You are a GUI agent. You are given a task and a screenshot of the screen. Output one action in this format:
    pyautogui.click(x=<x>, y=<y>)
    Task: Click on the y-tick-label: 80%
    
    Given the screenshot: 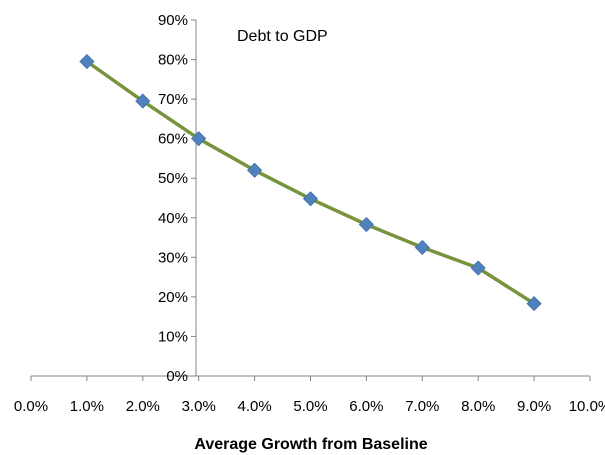 What is the action you would take?
    pyautogui.click(x=173, y=60)
    